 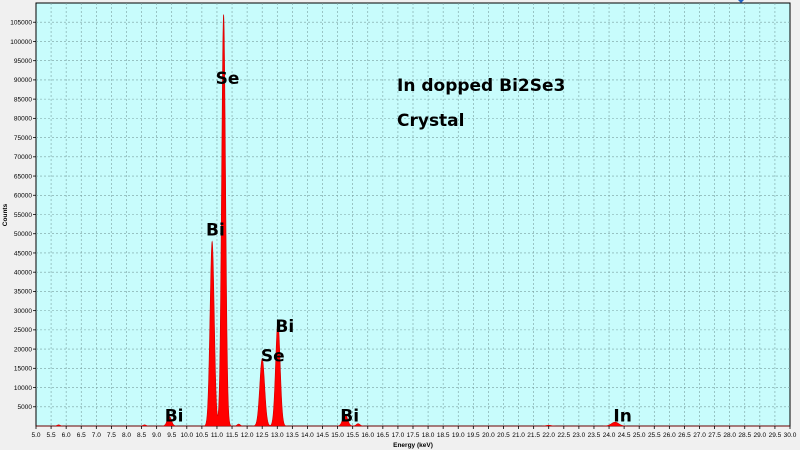 I want to click on y-tick-label: 15000, so click(x=23, y=369).